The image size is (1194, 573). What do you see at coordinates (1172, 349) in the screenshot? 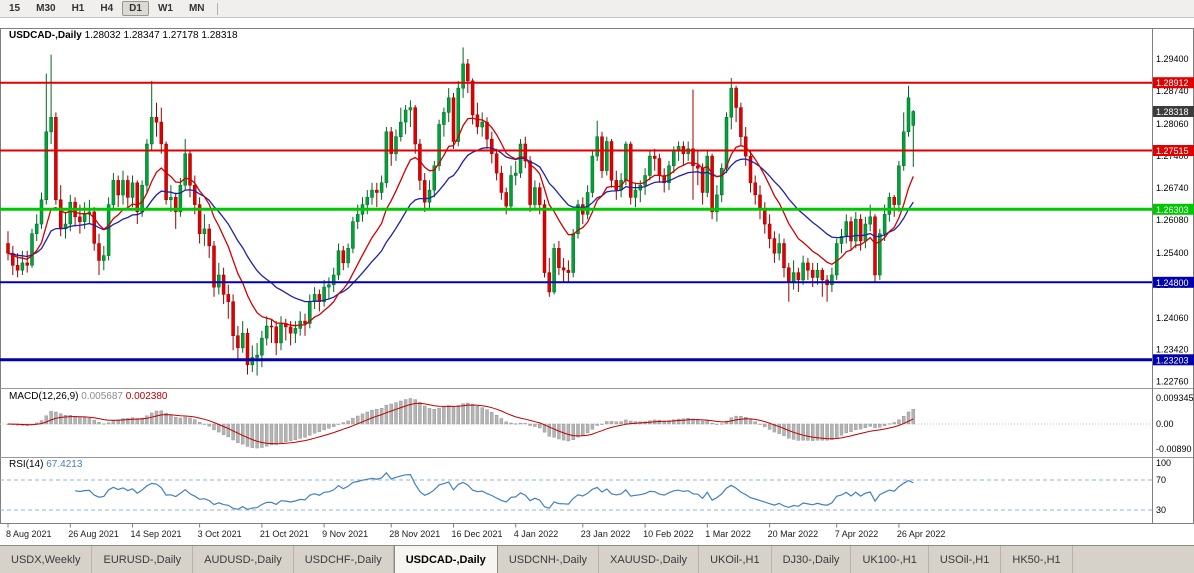
I see `price-axis-label: 1.23420` at bounding box center [1172, 349].